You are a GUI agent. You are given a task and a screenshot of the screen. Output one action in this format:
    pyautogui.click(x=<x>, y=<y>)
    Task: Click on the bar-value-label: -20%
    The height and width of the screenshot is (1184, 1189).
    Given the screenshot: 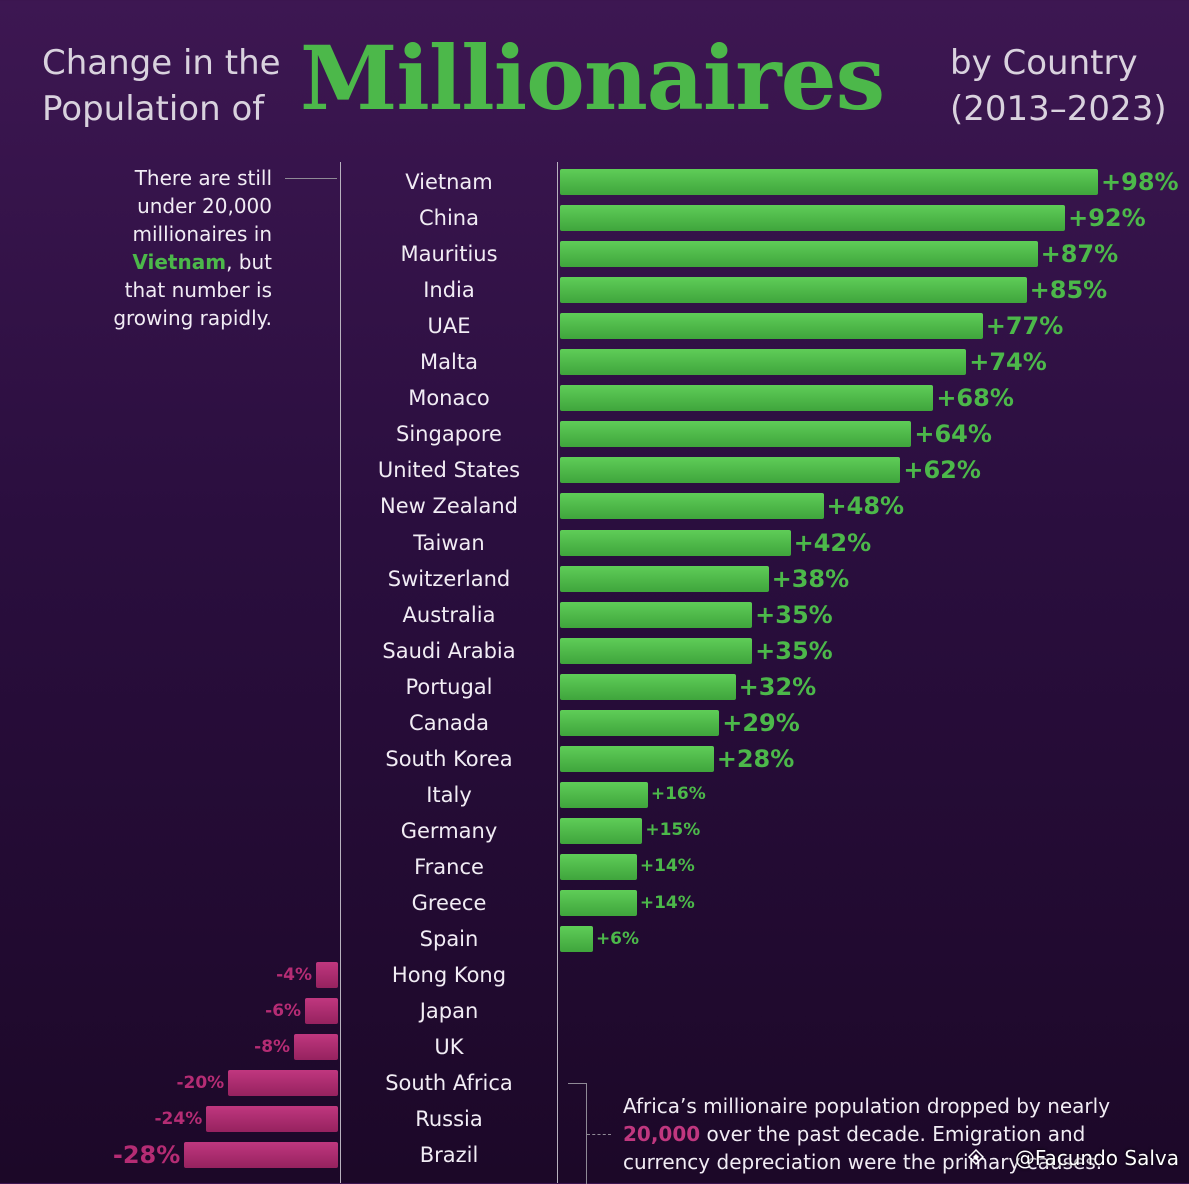 What is the action you would take?
    pyautogui.click(x=200, y=1082)
    